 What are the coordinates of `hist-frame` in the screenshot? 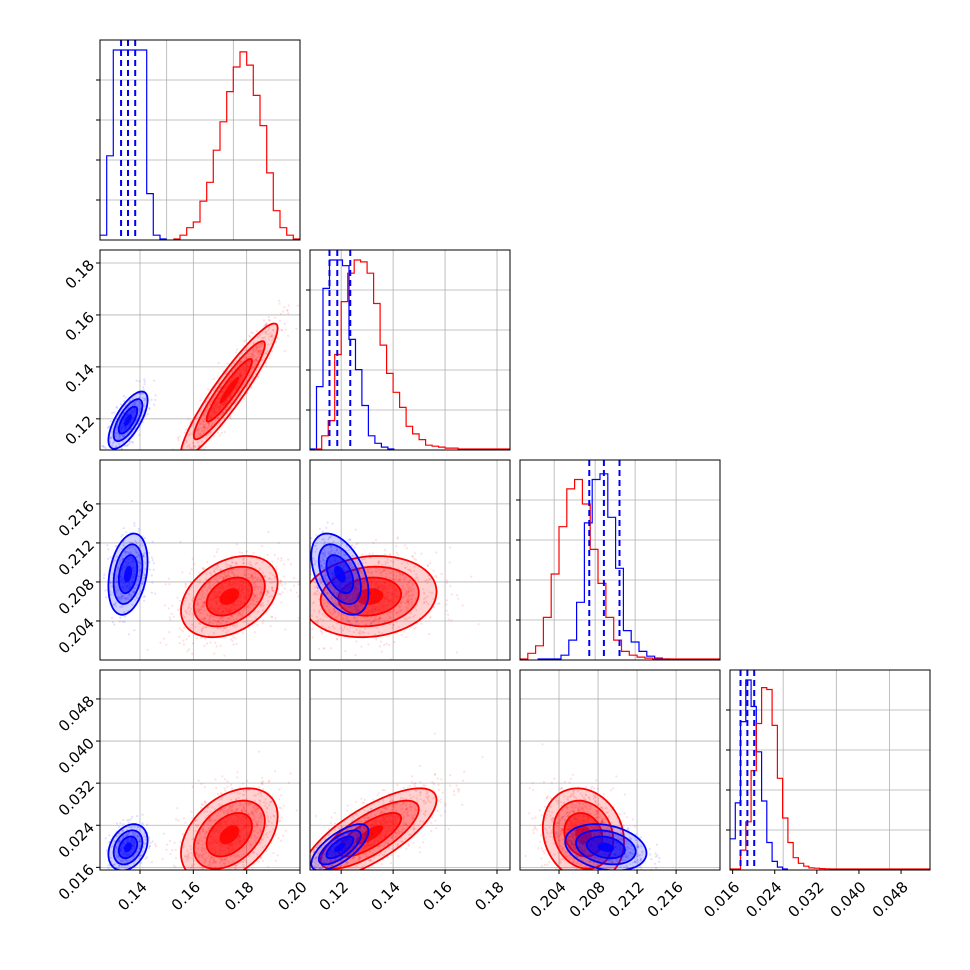 It's located at (410, 350).